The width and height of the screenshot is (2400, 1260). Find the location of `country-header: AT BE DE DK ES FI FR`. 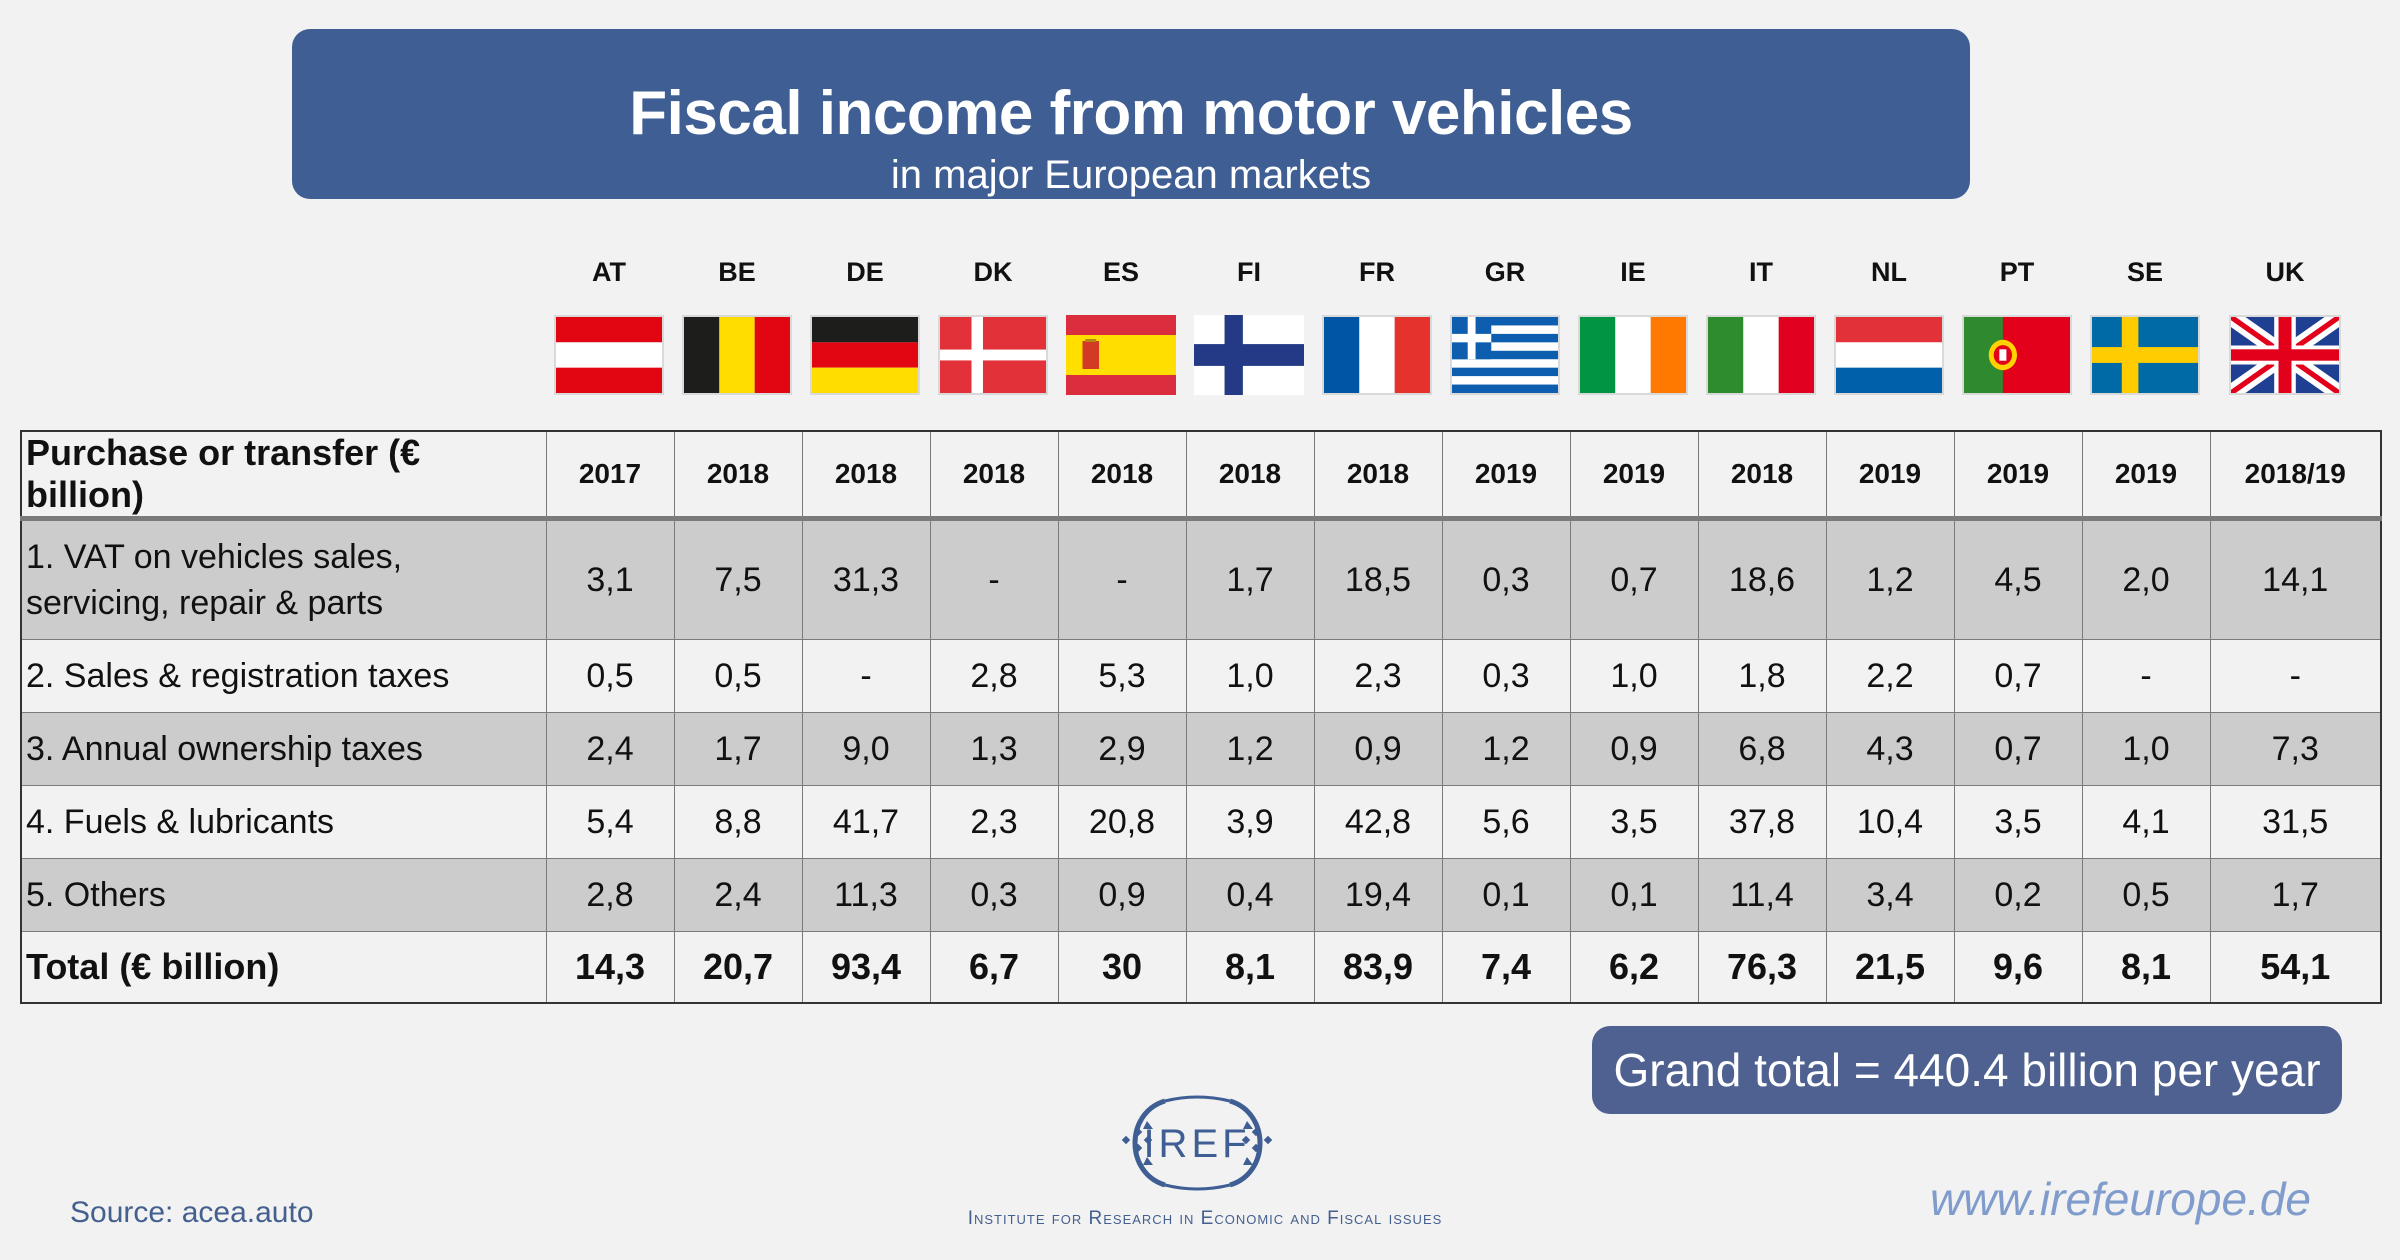

country-header: AT BE DE DK ES FI FR is located at coordinates (1462, 330).